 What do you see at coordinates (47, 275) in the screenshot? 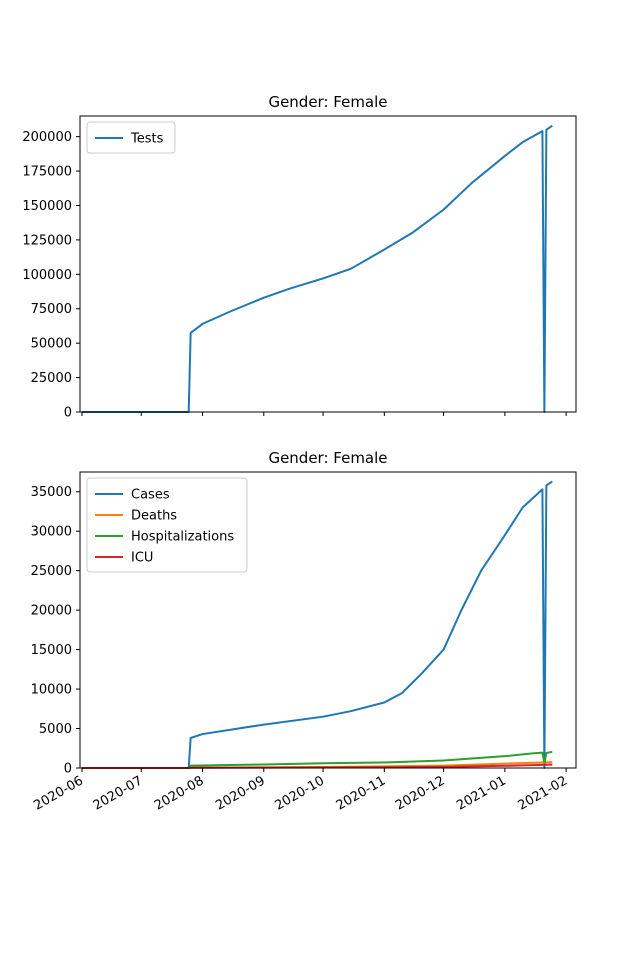
I see `y-tick-label: 100000` at bounding box center [47, 275].